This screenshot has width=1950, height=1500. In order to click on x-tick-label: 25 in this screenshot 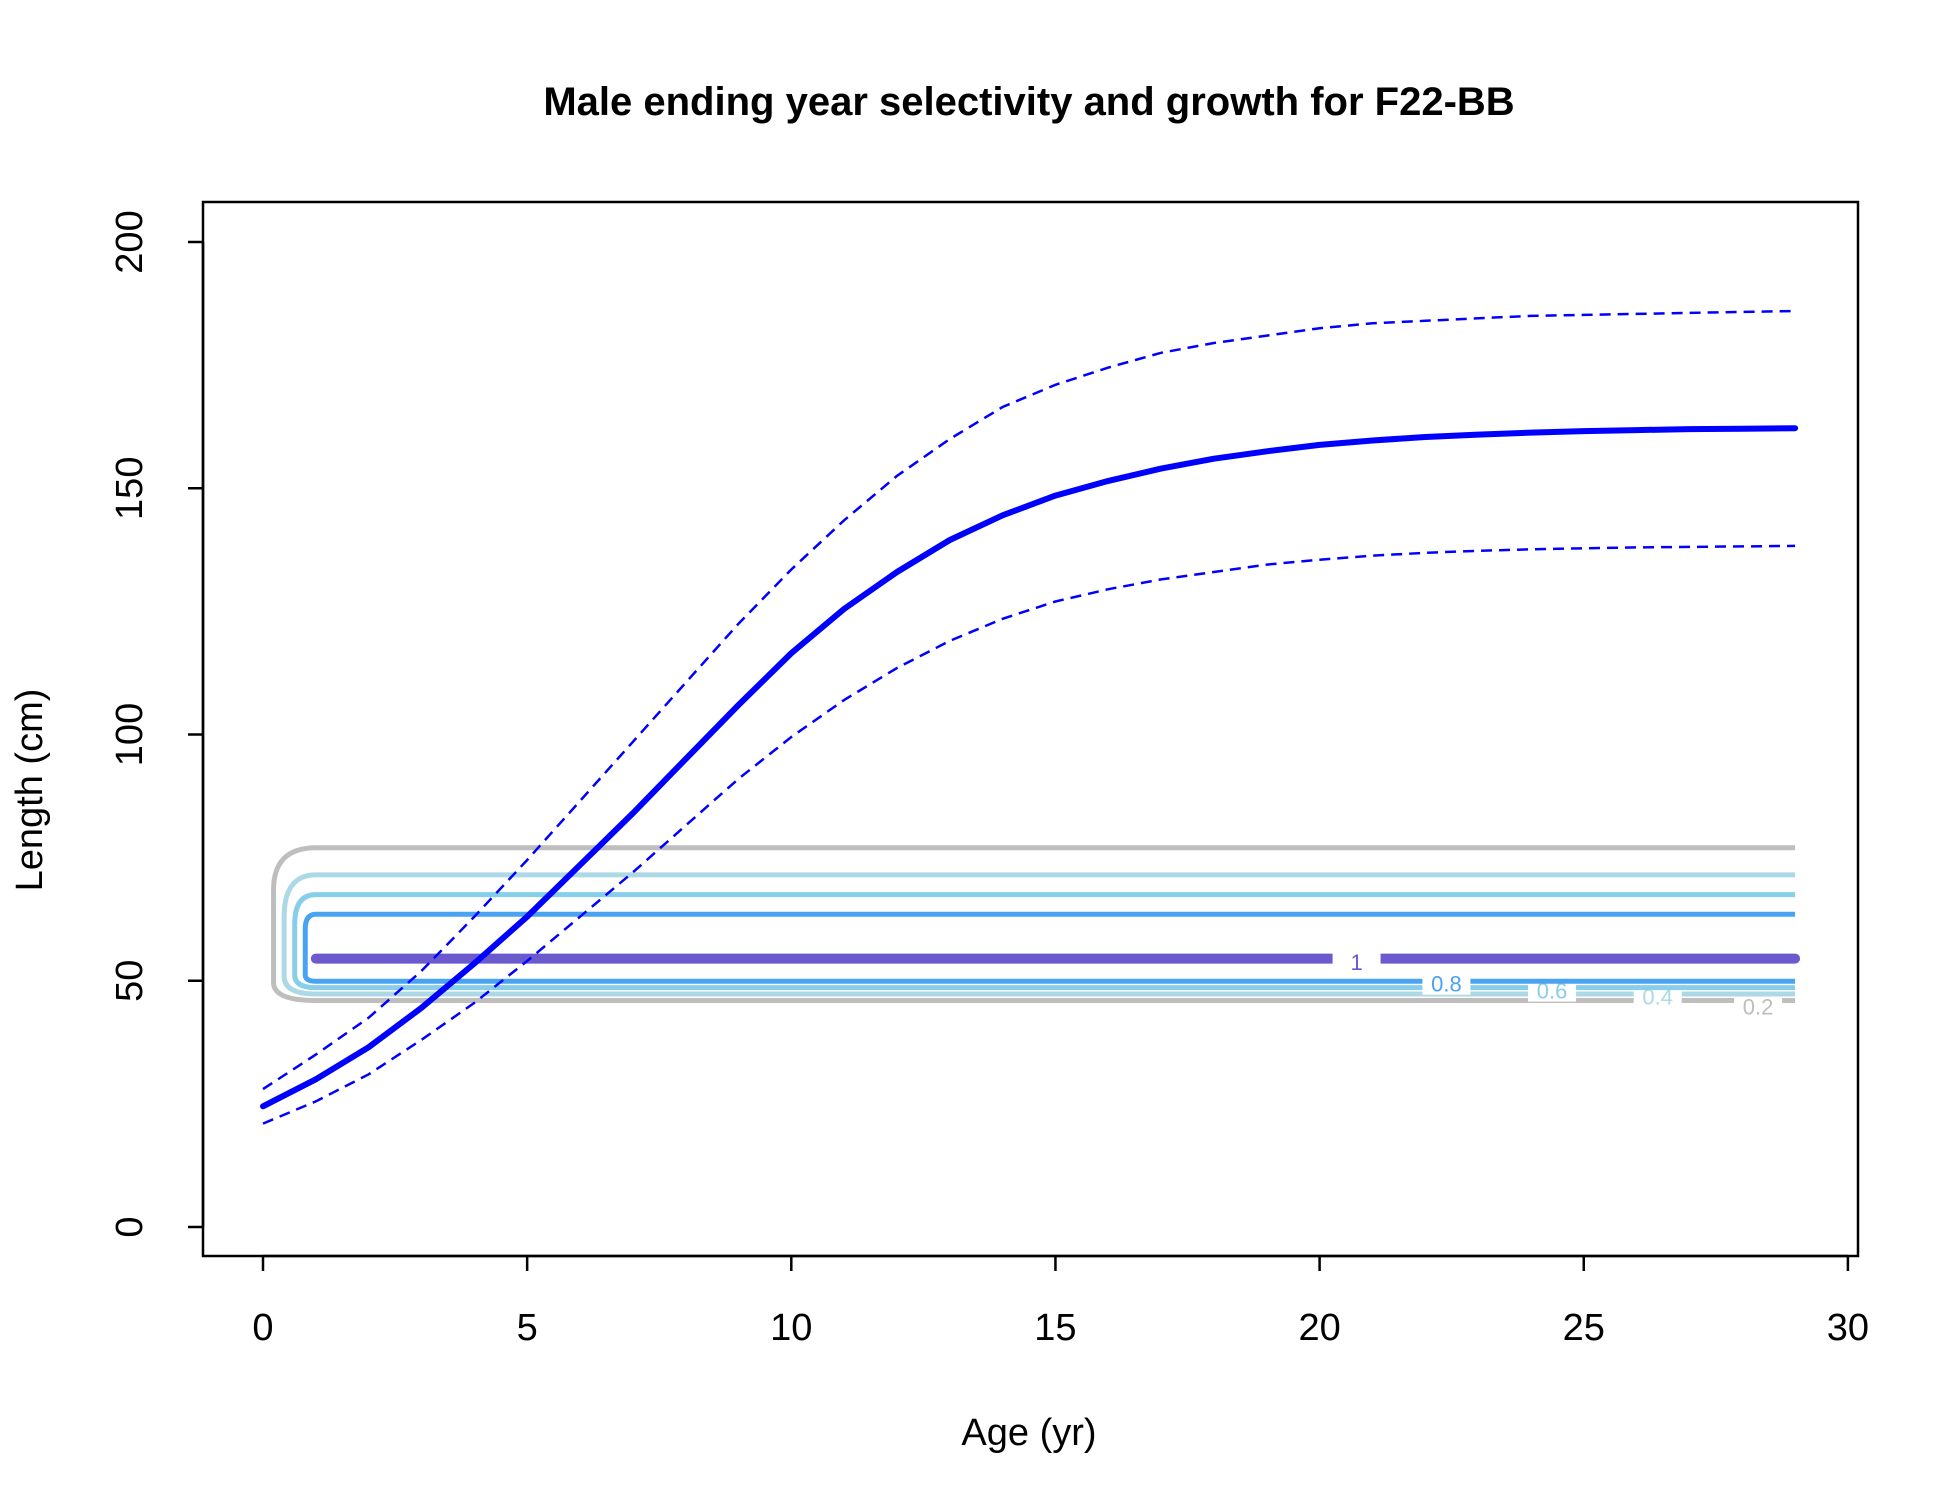, I will do `click(1584, 1328)`.